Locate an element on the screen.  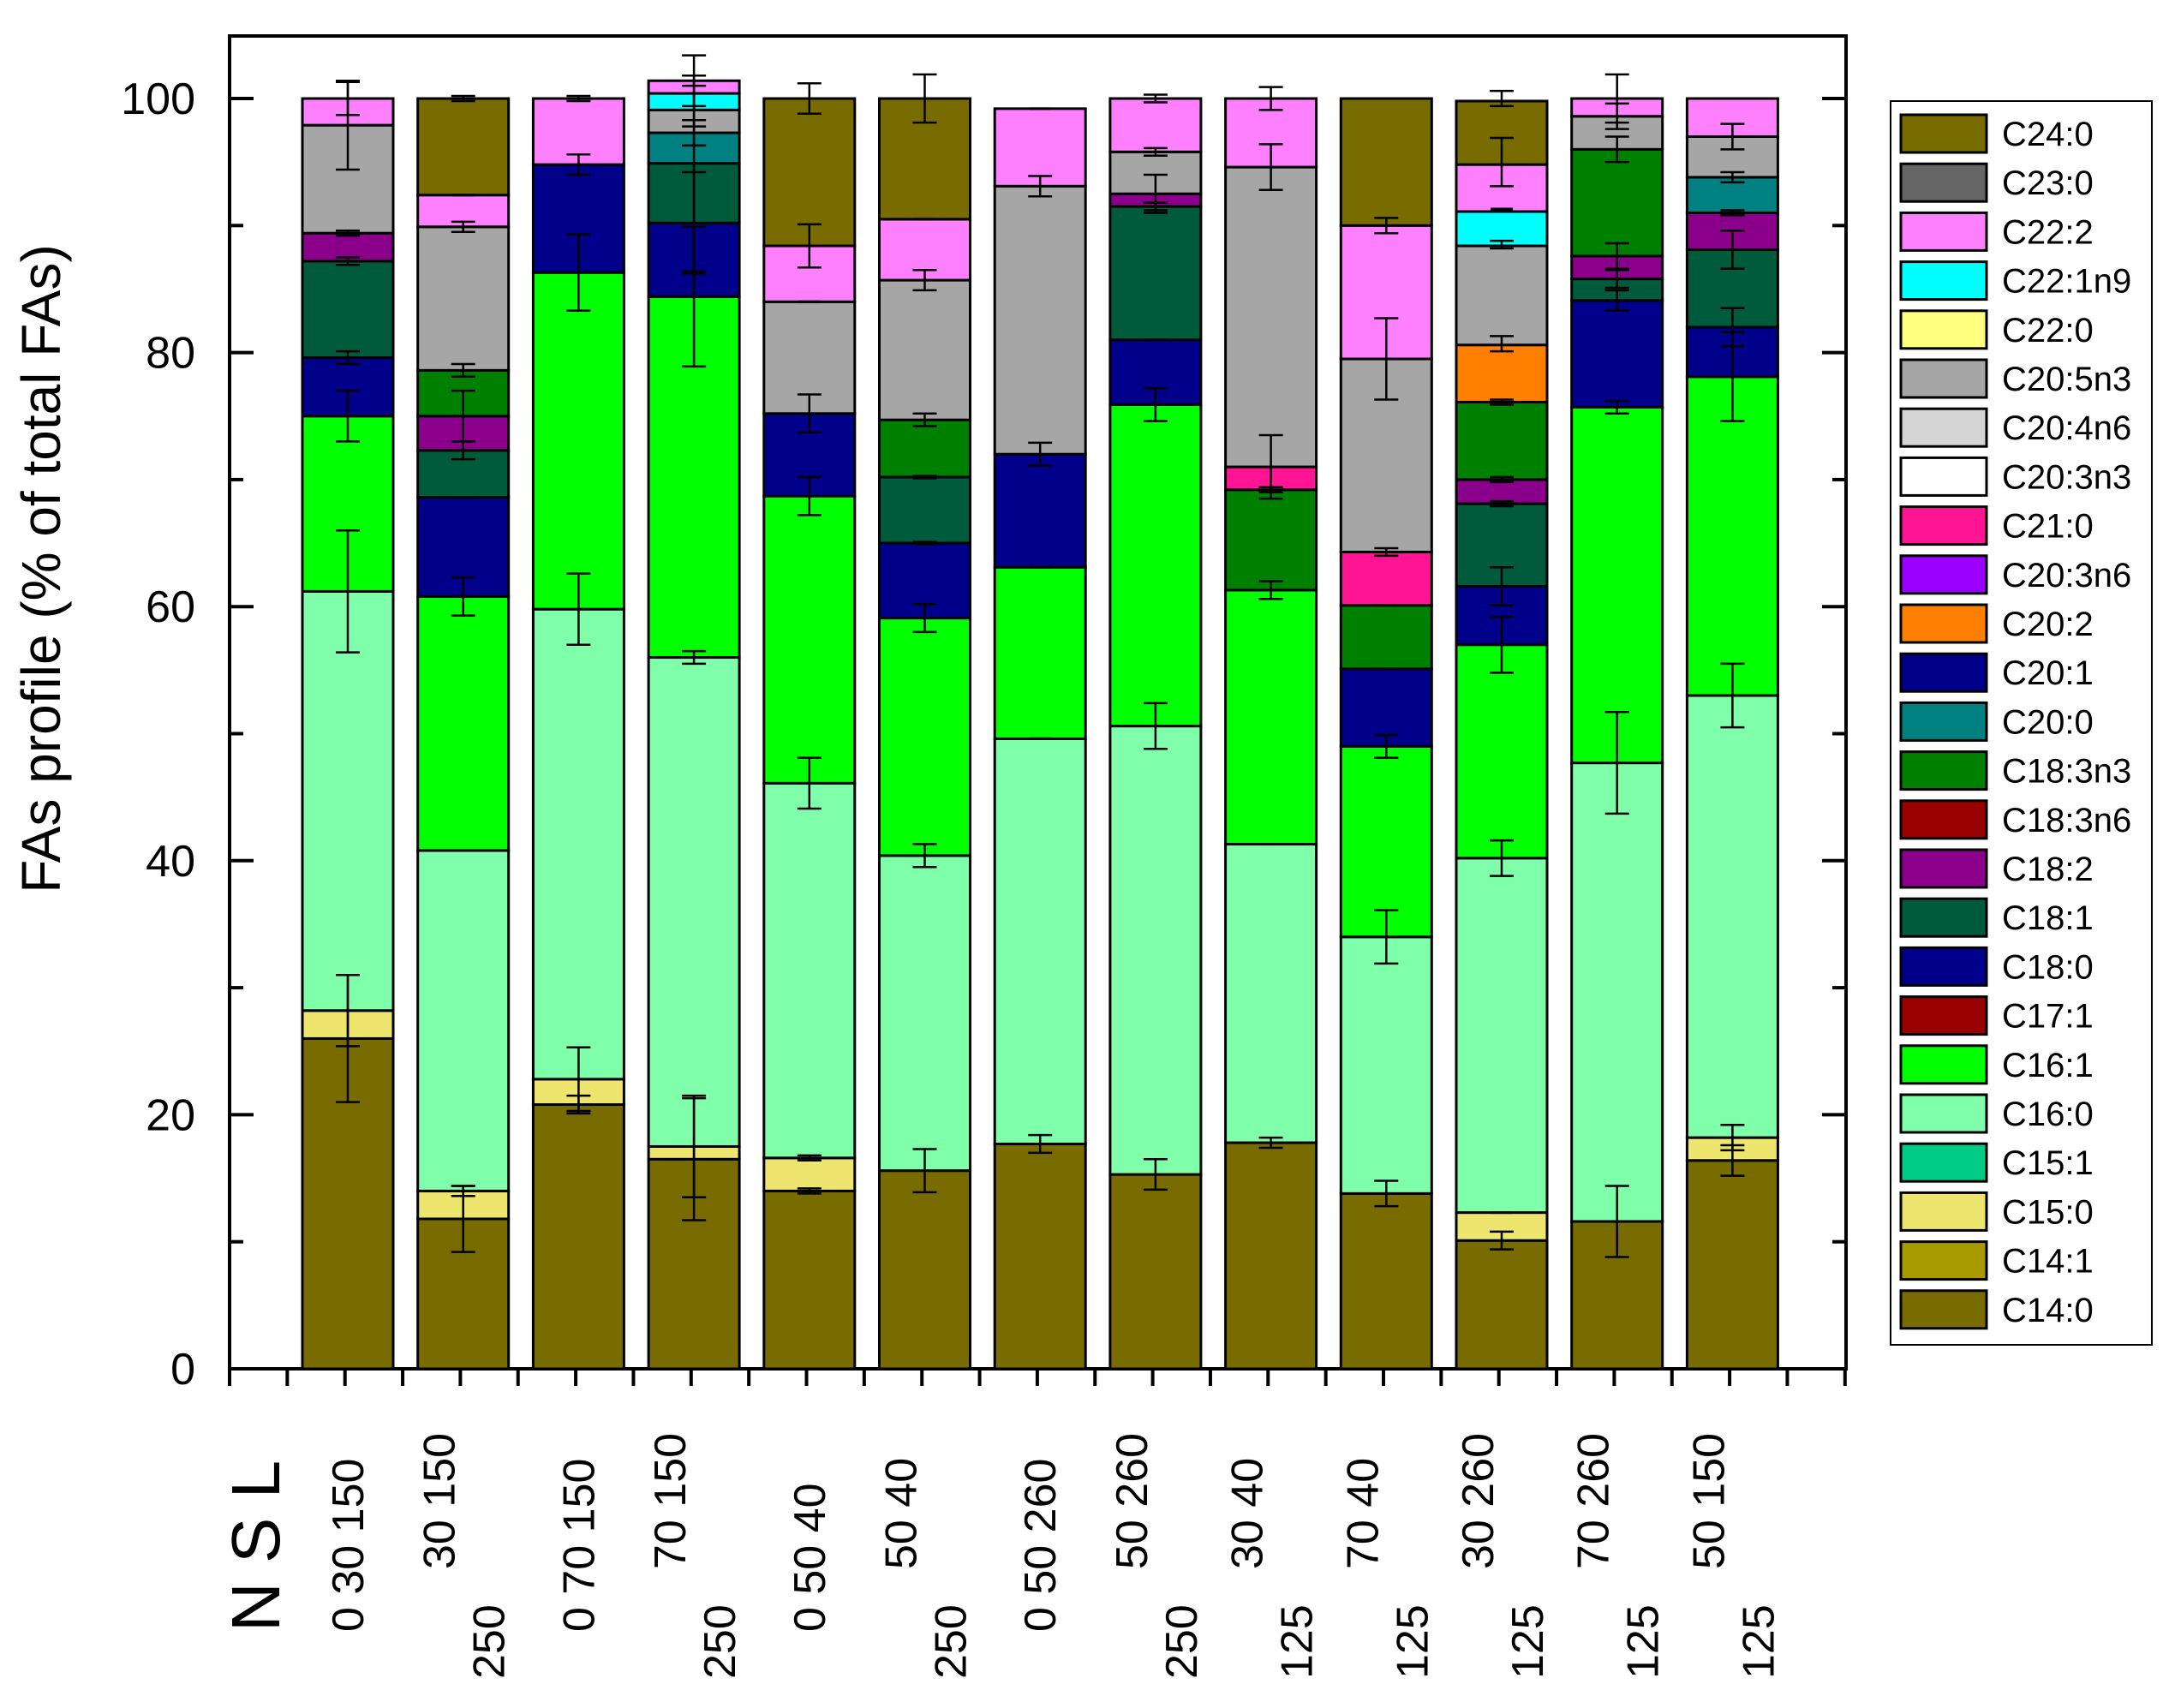
legend-label: C18:3n3 is located at coordinates (2067, 772).